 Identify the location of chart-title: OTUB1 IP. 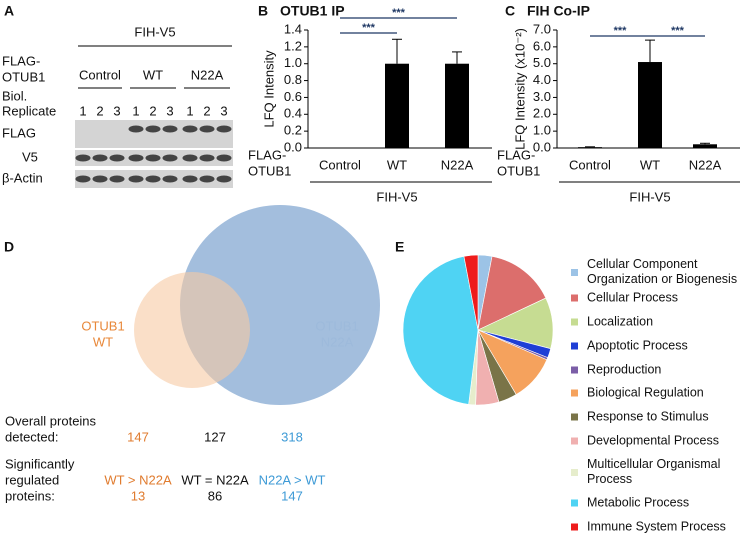
(312, 11).